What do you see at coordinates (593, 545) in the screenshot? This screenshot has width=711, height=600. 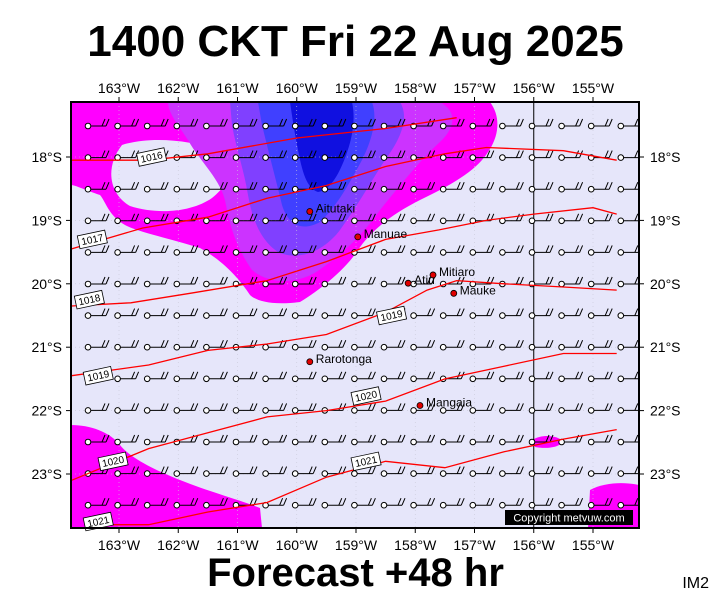 I see `lon-tick-label-bottom: 155°W` at bounding box center [593, 545].